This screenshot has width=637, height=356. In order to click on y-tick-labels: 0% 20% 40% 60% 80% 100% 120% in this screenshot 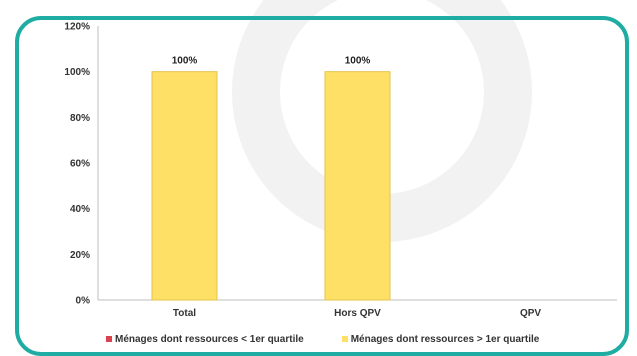, I will do `click(77, 164)`.